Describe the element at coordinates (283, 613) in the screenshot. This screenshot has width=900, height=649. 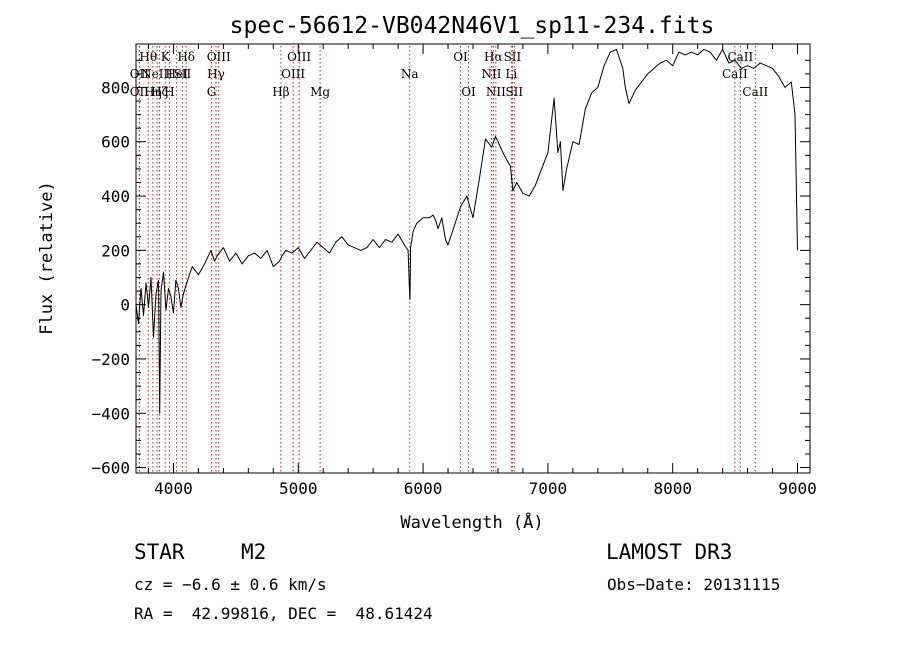
I see `coordinates: RA = 42.99816, DEC = 48.61424` at that location.